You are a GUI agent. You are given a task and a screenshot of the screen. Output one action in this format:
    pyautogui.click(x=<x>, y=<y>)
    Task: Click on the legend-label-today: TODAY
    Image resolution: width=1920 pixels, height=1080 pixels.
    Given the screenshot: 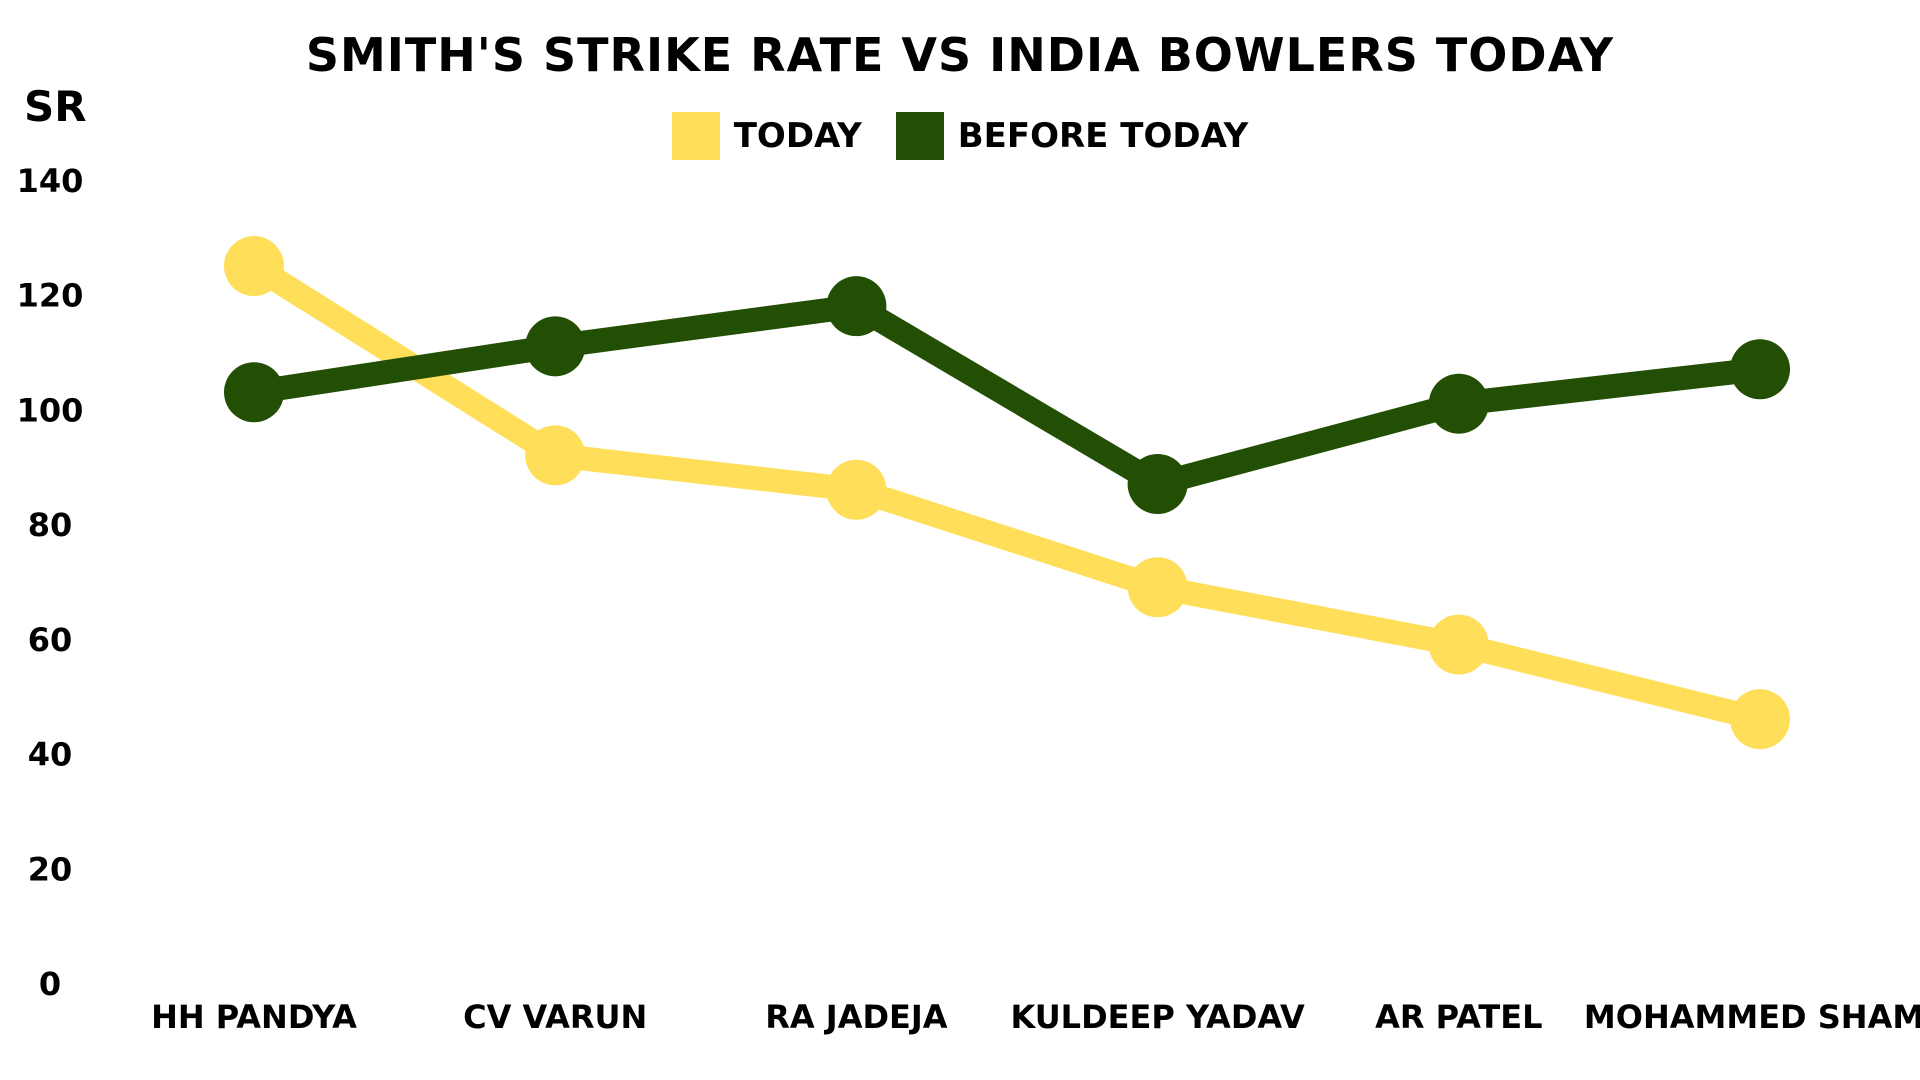 What is the action you would take?
    pyautogui.click(x=797, y=136)
    